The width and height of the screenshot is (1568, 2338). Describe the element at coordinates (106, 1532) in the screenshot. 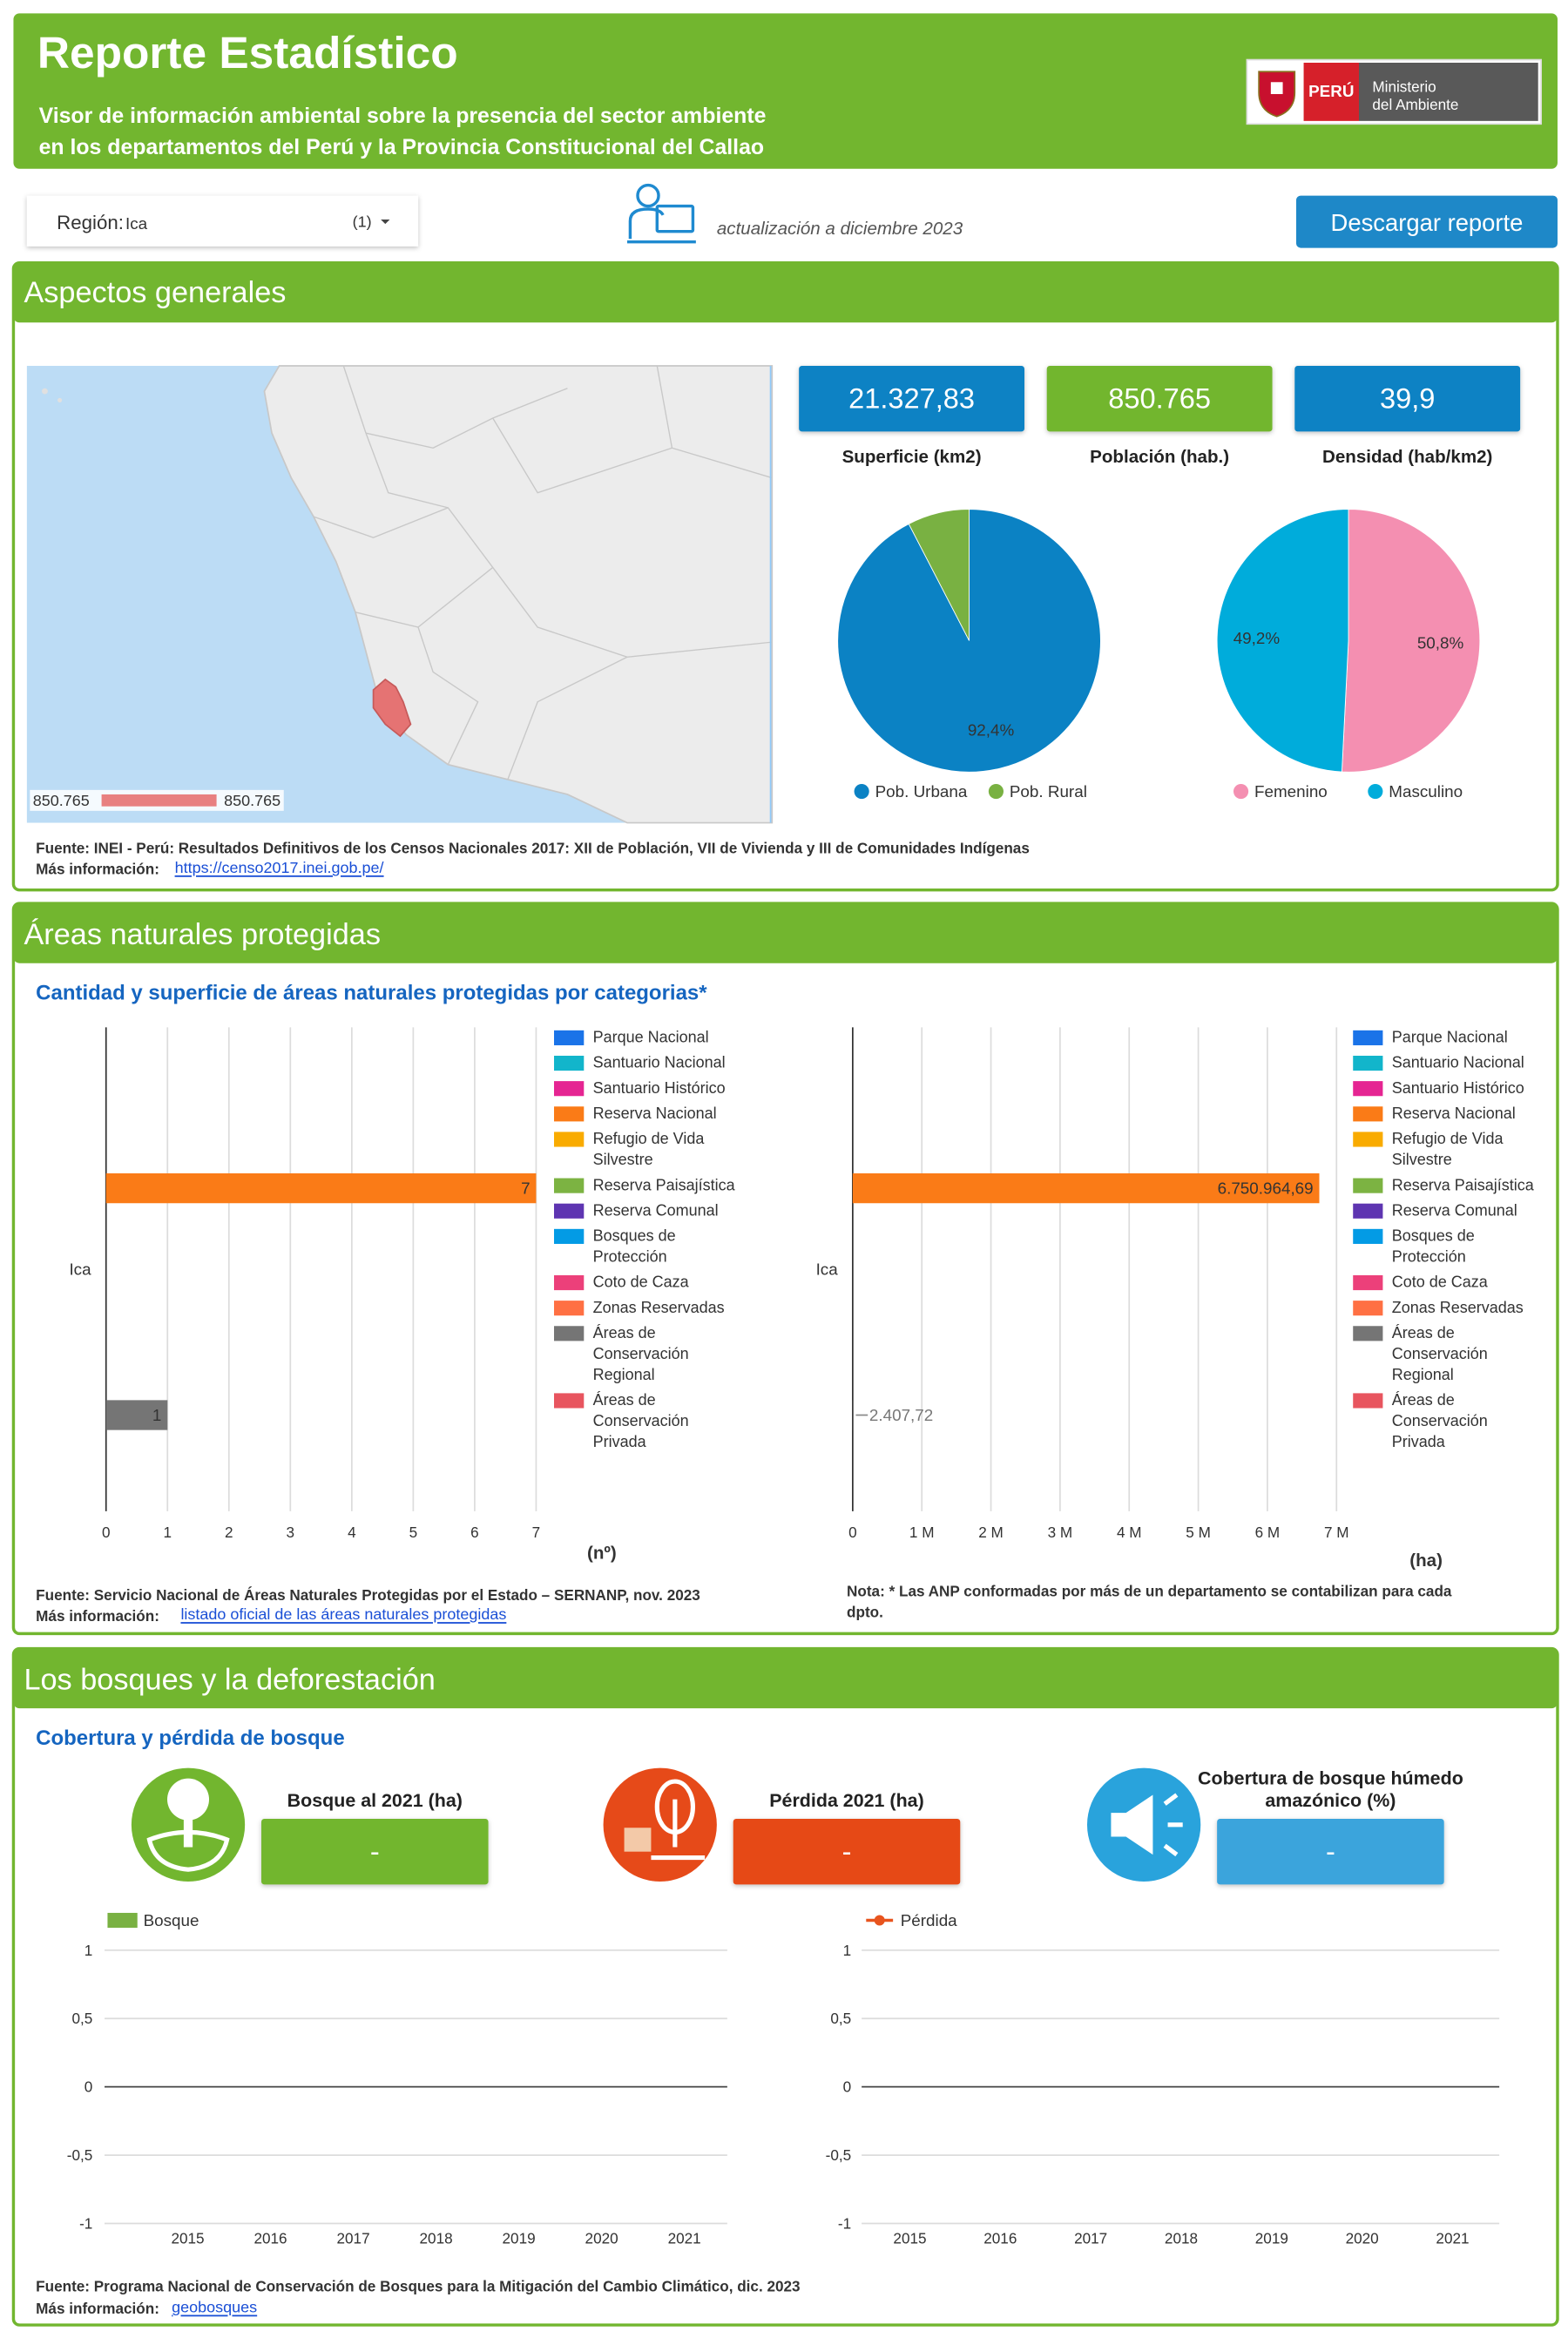

I see `x-tick-label: 0` at that location.